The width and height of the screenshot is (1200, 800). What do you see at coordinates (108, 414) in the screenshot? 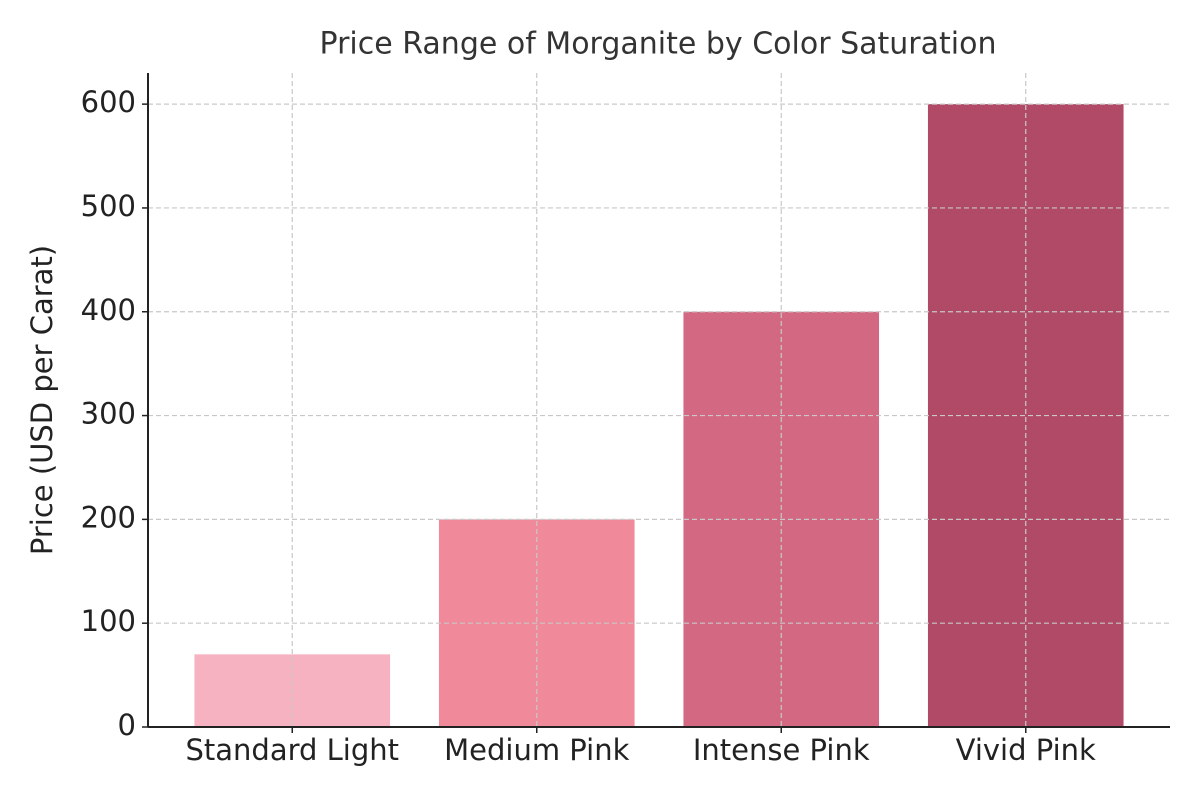
I see `y-tick-label: 300` at bounding box center [108, 414].